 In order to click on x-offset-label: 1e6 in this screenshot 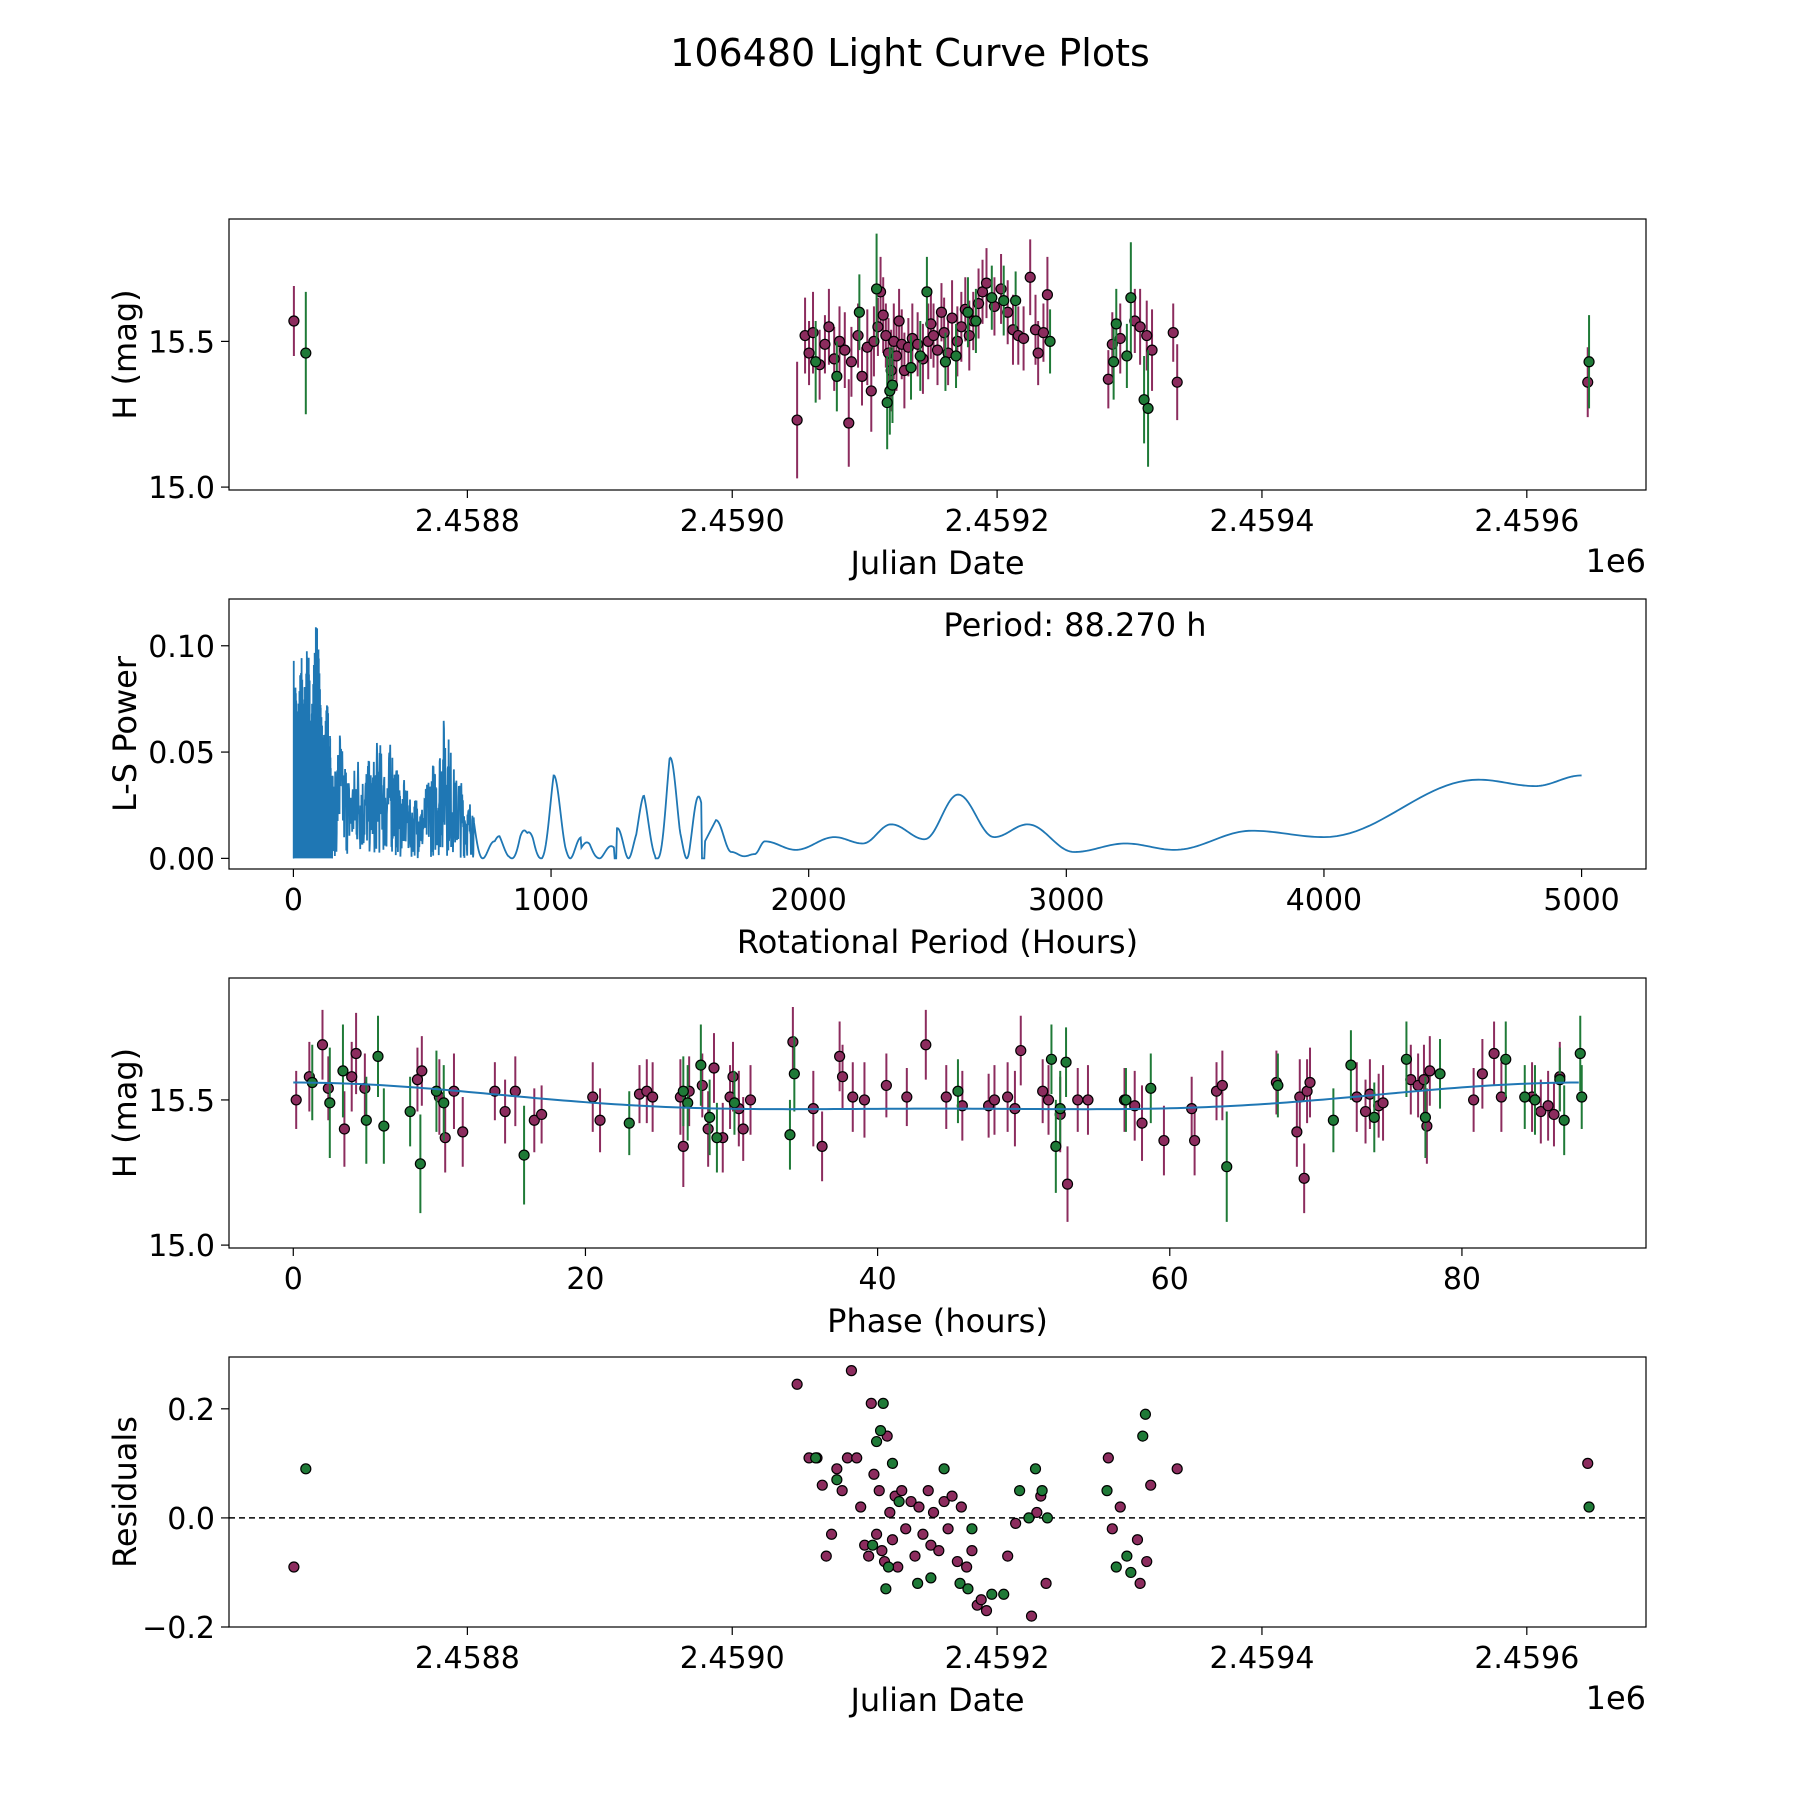, I will do `click(1616, 1698)`.